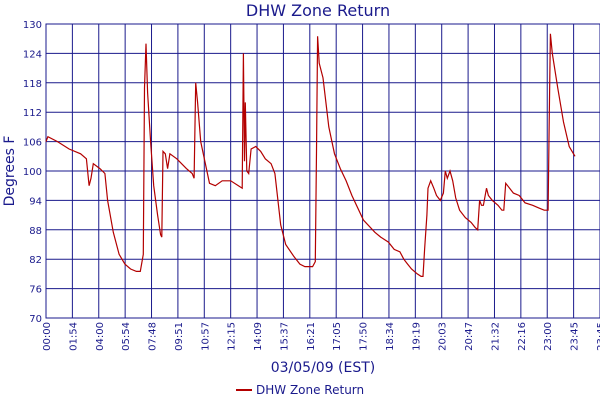 Image resolution: width=600 pixels, height=400 pixels. Describe the element at coordinates (258, 336) in the screenshot. I see `x-tick-label: 14:09` at that location.